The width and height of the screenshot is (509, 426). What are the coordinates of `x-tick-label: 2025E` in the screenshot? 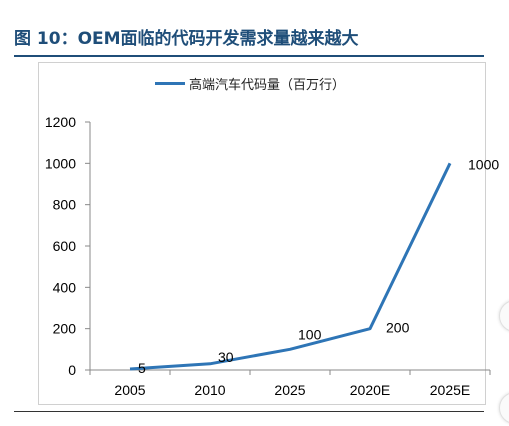 It's located at (450, 390).